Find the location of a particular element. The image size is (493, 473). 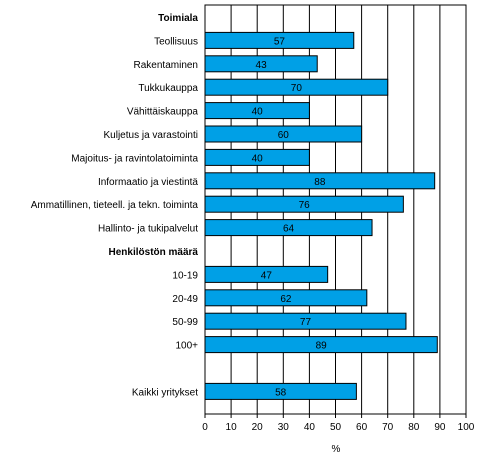

bar-value-label: 60 is located at coordinates (284, 135).